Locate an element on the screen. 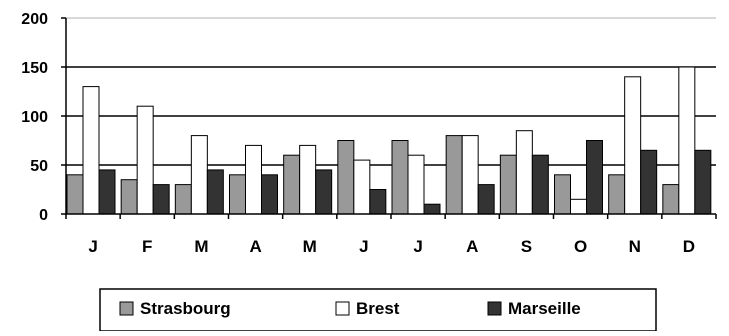 The width and height of the screenshot is (729, 336). y-tick-label: 150 is located at coordinates (34, 68).